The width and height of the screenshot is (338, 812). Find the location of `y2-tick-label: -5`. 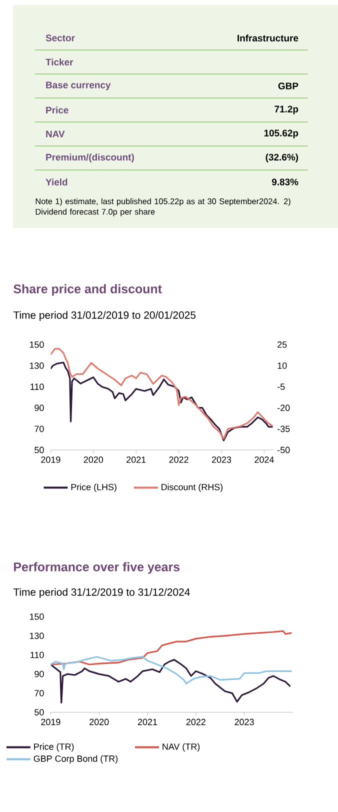

y2-tick-label: -5 is located at coordinates (281, 387).